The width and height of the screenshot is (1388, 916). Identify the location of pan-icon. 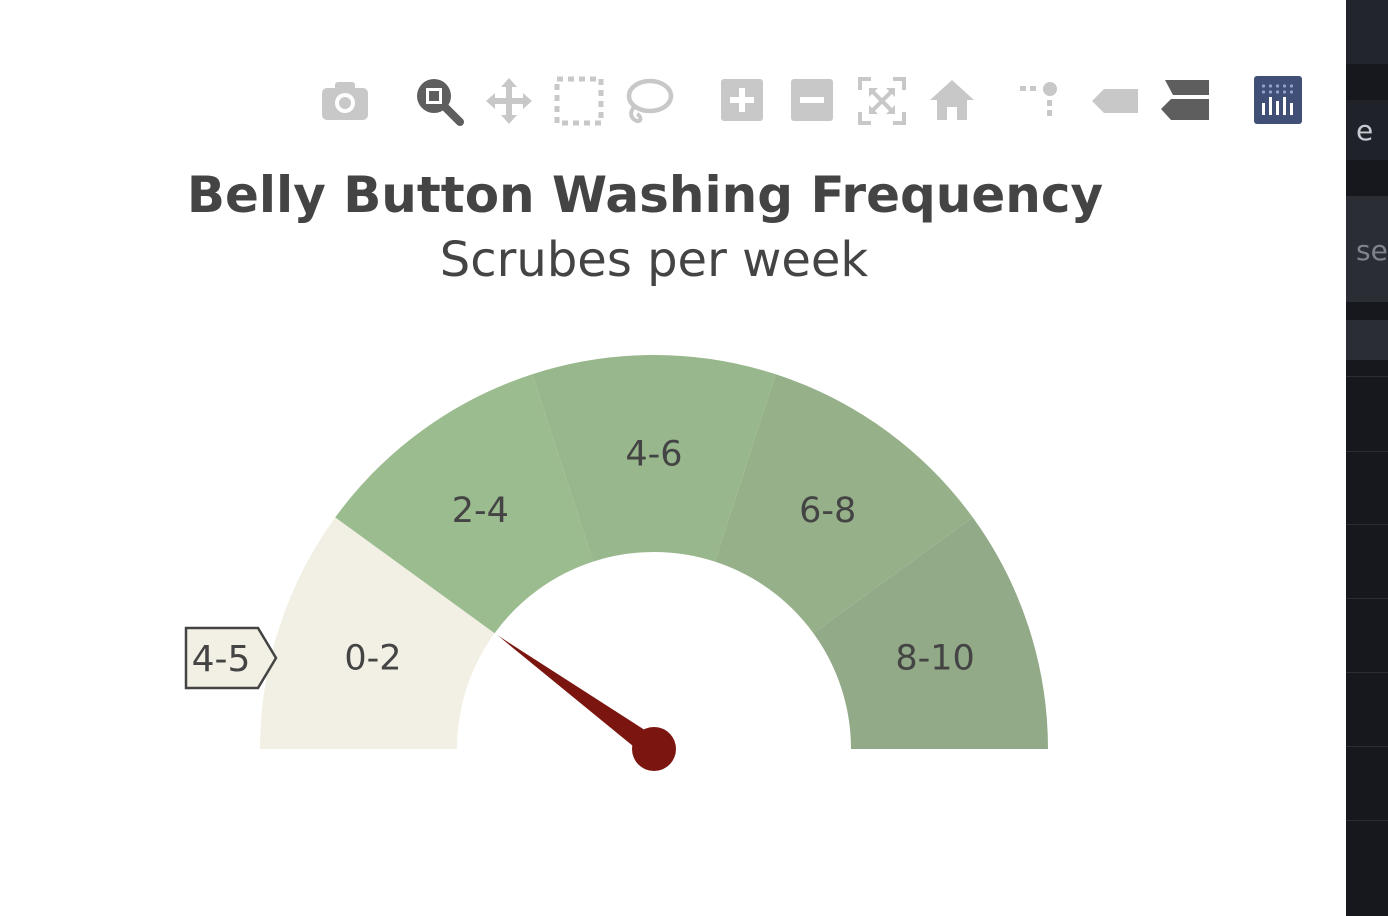
(509, 101).